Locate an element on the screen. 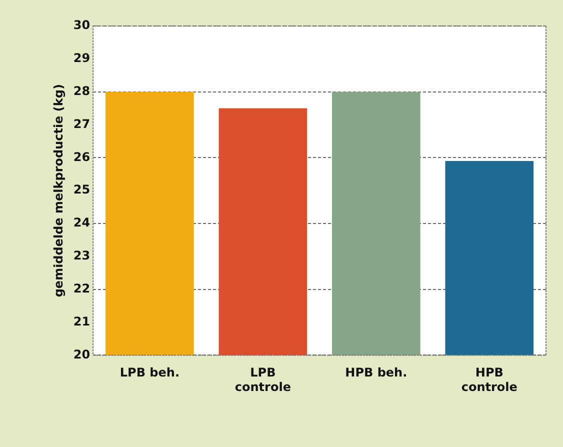 This screenshot has height=447, width=563. y-tick-label: 28 is located at coordinates (81, 91).